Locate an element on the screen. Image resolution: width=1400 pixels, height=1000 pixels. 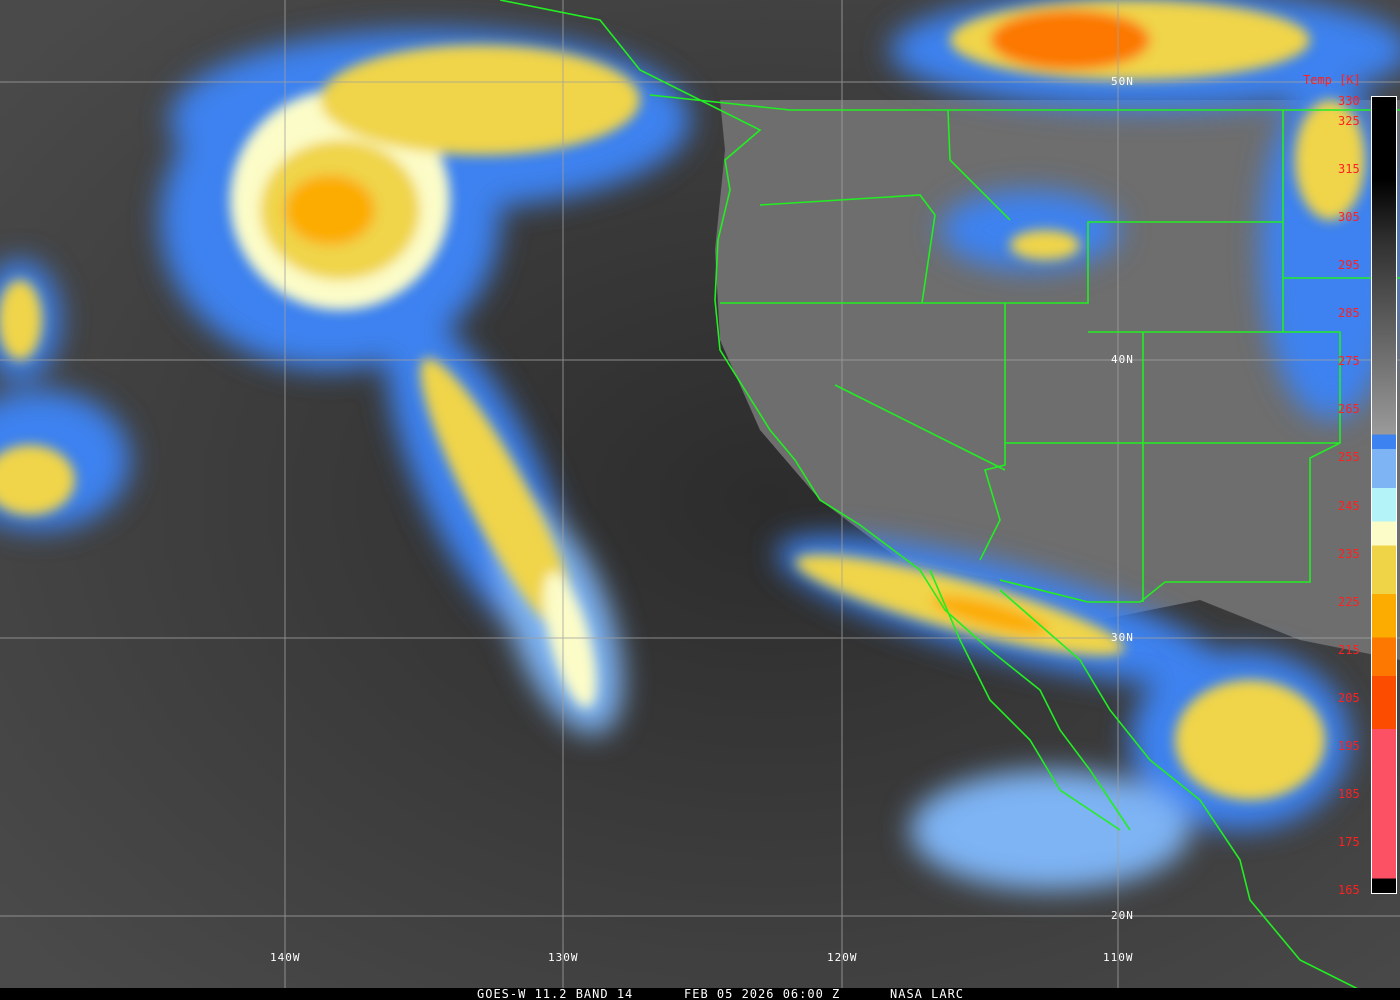
colorbar-tick: 330 is located at coordinates (1349, 101).